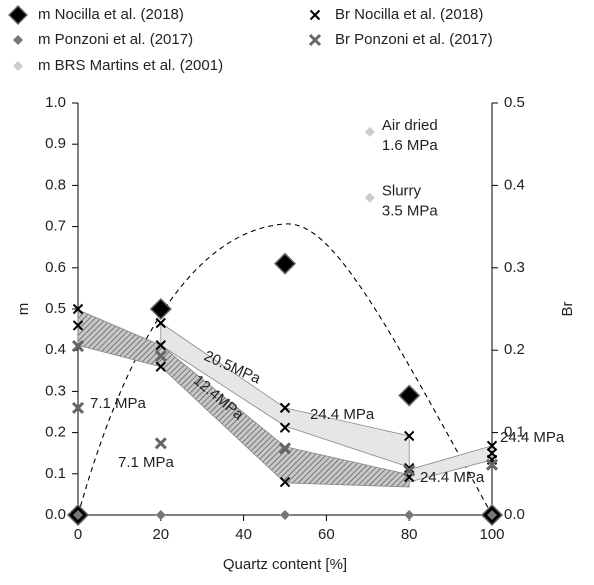 Image resolution: width=594 pixels, height=585 pixels. Describe the element at coordinates (514, 102) in the screenshot. I see `y2-tick-label: 0.5` at that location.